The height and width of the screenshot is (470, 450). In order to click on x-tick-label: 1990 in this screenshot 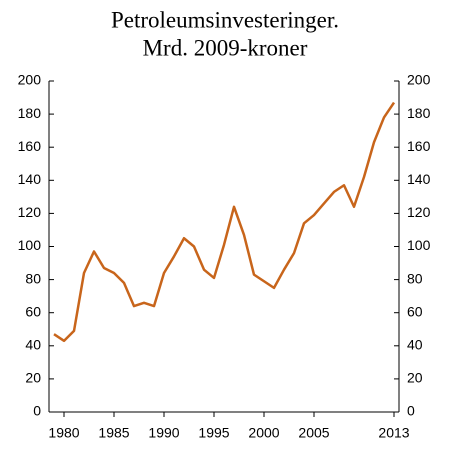, I will do `click(163, 433)`.